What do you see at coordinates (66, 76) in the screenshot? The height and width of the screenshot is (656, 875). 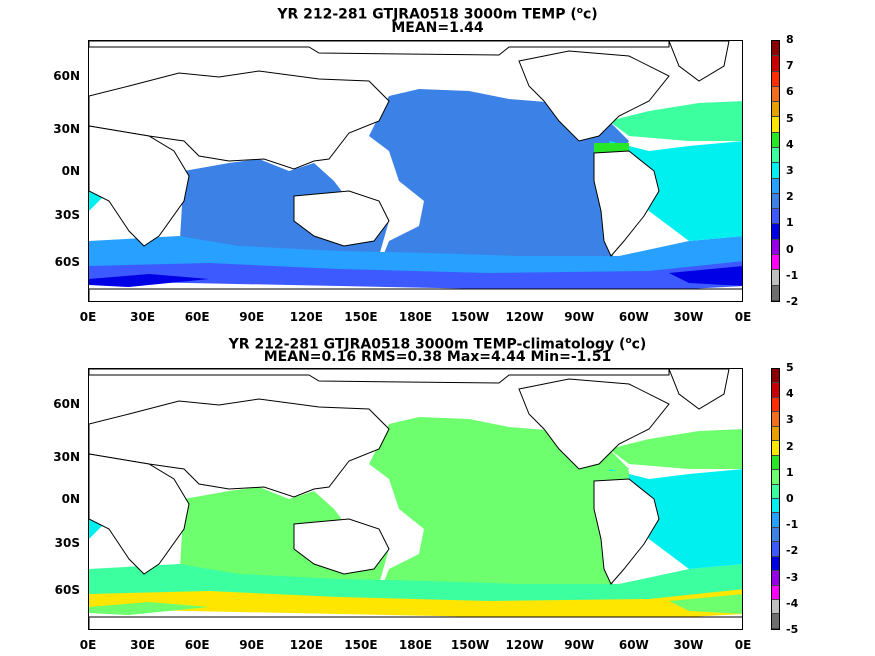 I see `lat-label: 60N` at bounding box center [66, 76].